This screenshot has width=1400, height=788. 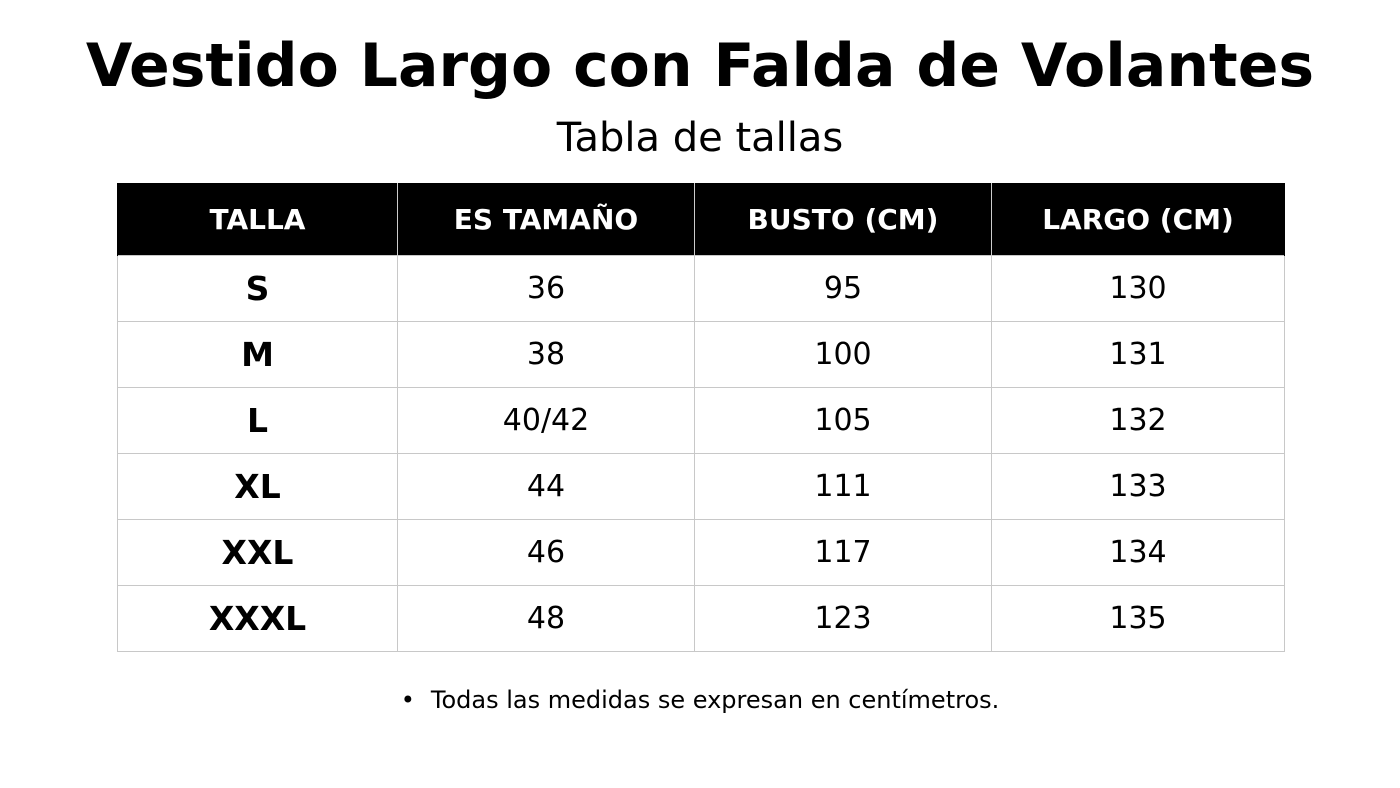 What do you see at coordinates (843, 420) in the screenshot?
I see `bust-cell: 105` at bounding box center [843, 420].